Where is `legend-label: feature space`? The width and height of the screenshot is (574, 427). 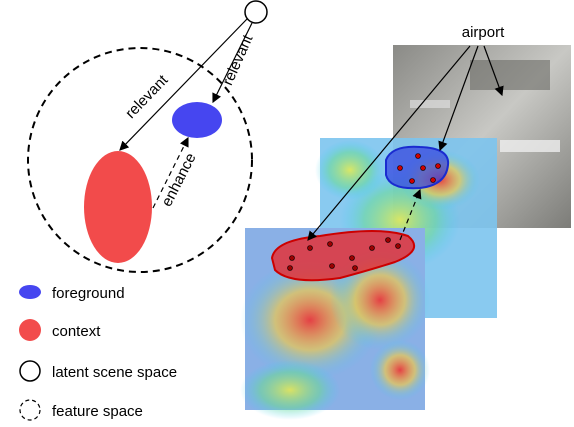 legend-label: feature space is located at coordinates (97, 411).